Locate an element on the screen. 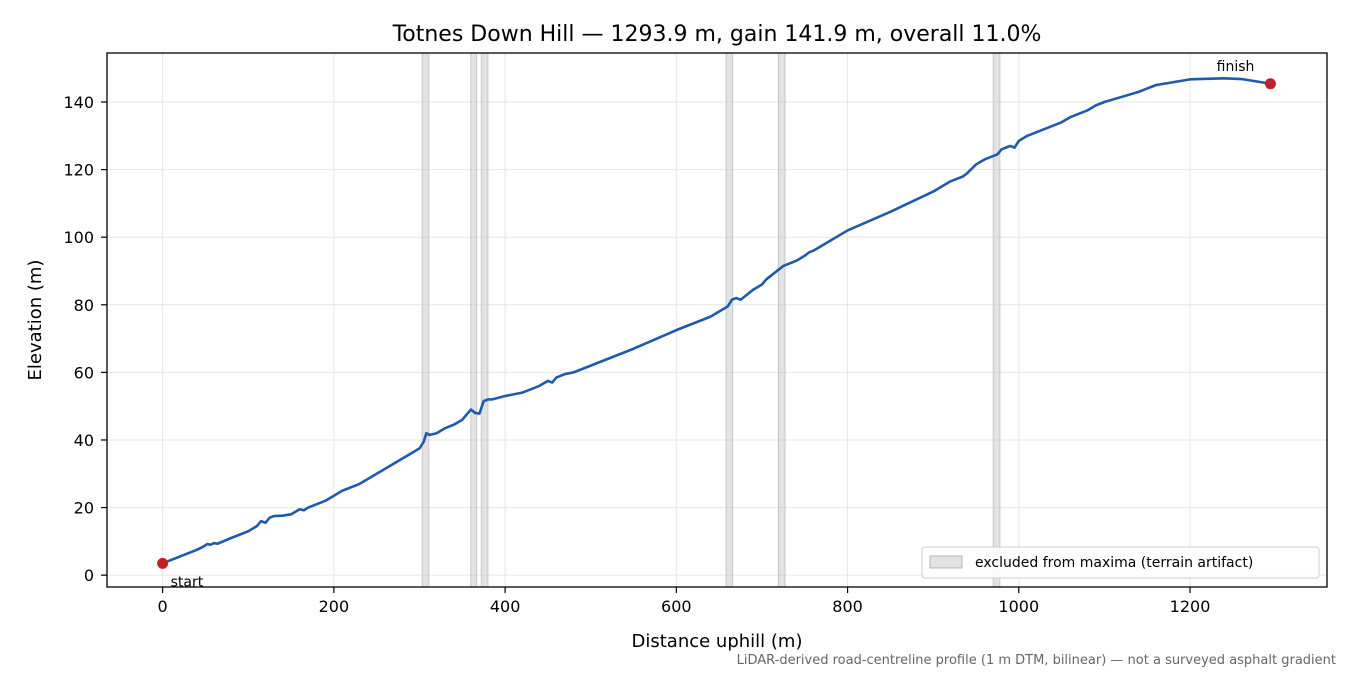  x-tick-label: 400 is located at coordinates (505, 606).